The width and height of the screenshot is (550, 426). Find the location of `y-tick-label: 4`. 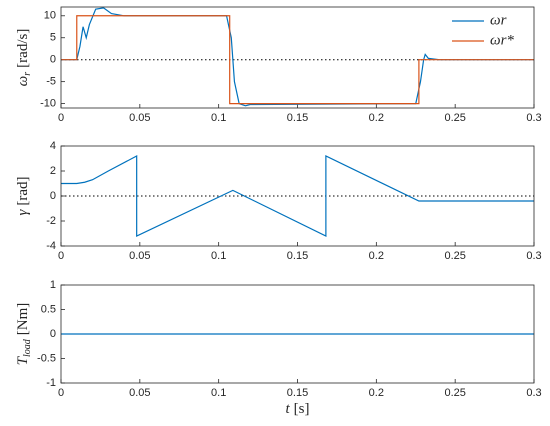

y-tick-label: 4 is located at coordinates (53, 146).